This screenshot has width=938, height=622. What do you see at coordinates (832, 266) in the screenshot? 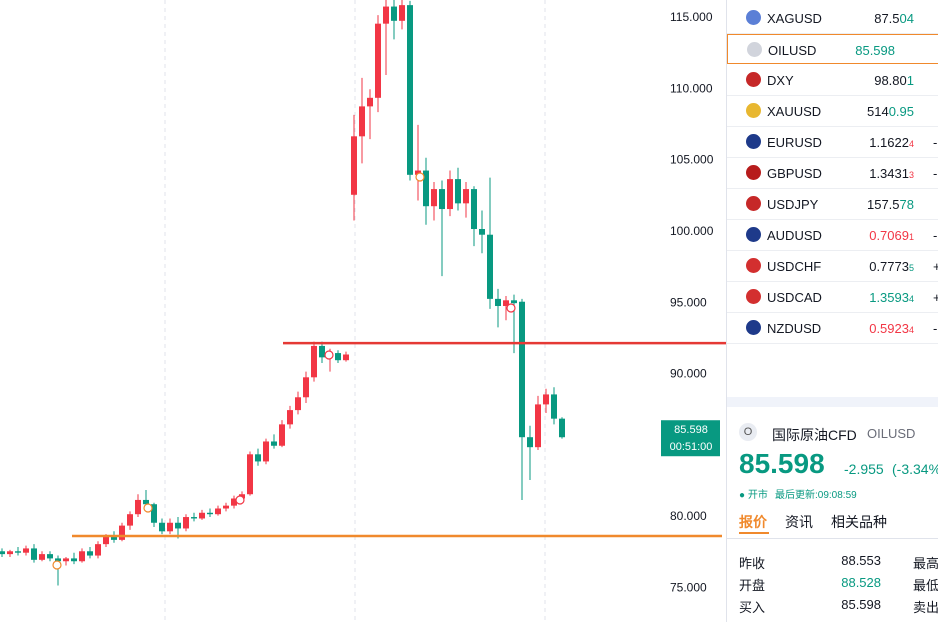
I see `watch-row: USDCHF 0.77735 +` at bounding box center [832, 266].